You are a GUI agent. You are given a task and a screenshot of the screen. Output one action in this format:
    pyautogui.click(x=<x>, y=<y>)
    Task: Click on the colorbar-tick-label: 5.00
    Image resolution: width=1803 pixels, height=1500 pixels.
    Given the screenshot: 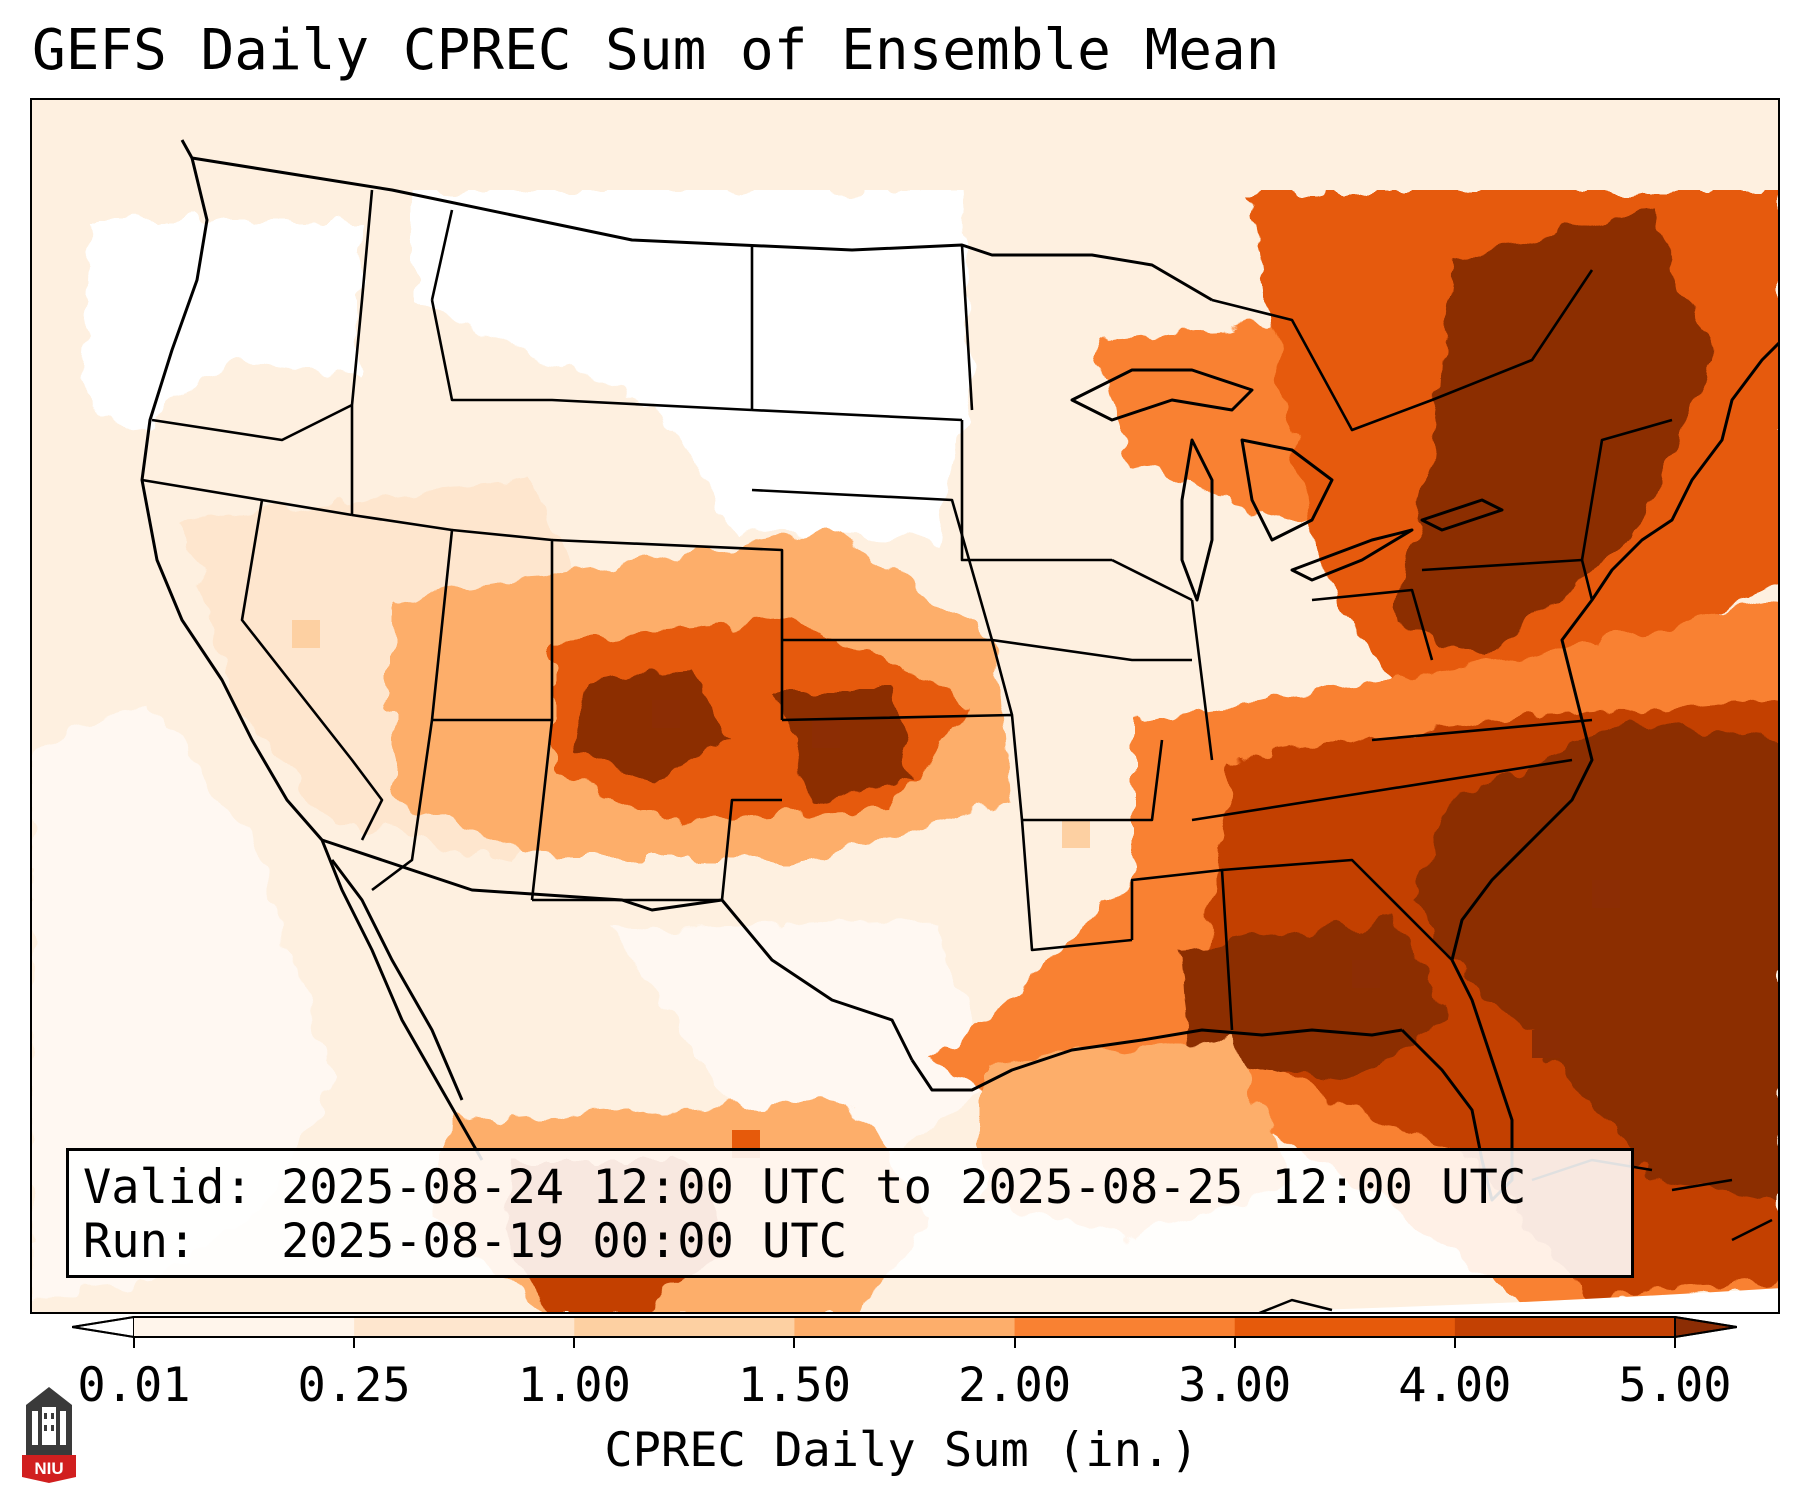 What is the action you would take?
    pyautogui.click(x=1675, y=1385)
    